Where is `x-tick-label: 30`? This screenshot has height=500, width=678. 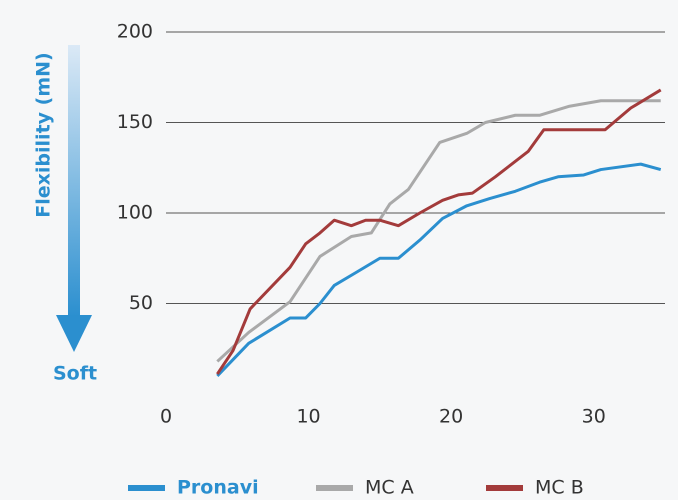 x-tick-label: 30 is located at coordinates (594, 417).